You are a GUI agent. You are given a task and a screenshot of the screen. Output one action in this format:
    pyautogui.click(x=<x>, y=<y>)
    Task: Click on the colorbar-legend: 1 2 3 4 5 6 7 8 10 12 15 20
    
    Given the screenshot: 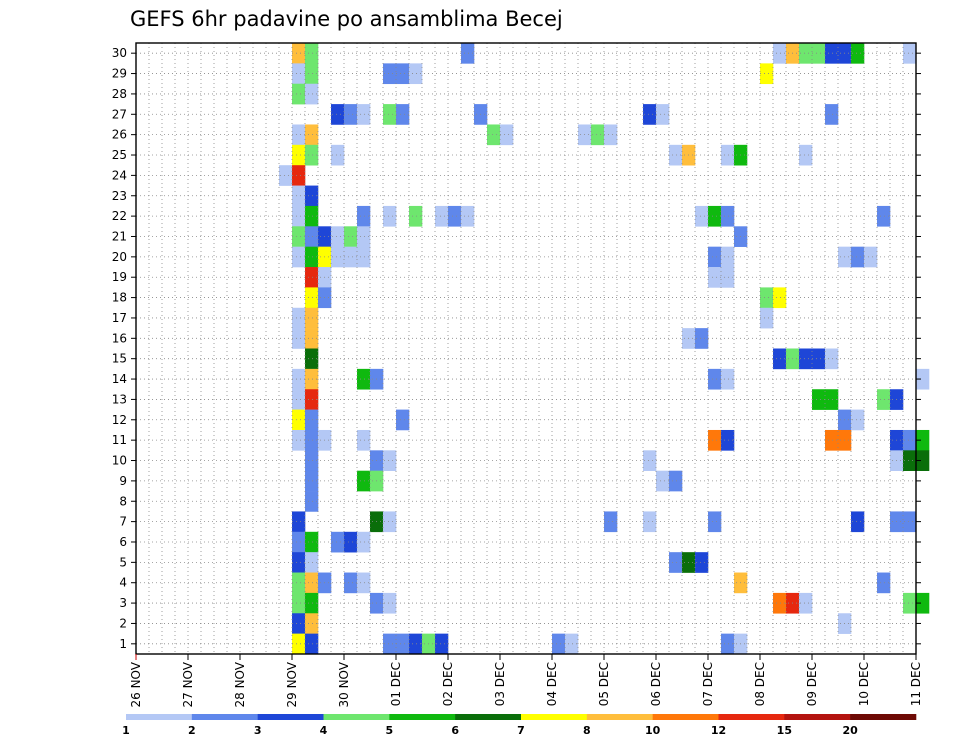 What is the action you would take?
    pyautogui.click(x=519, y=725)
    